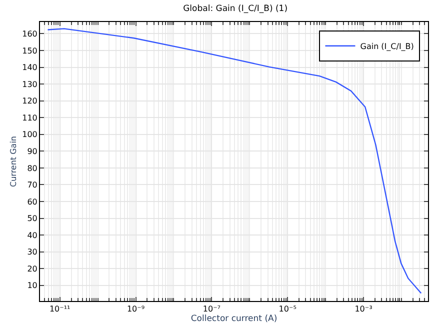  What do you see at coordinates (13, 161) in the screenshot?
I see `y-axis-title: Current Gain` at bounding box center [13, 161].